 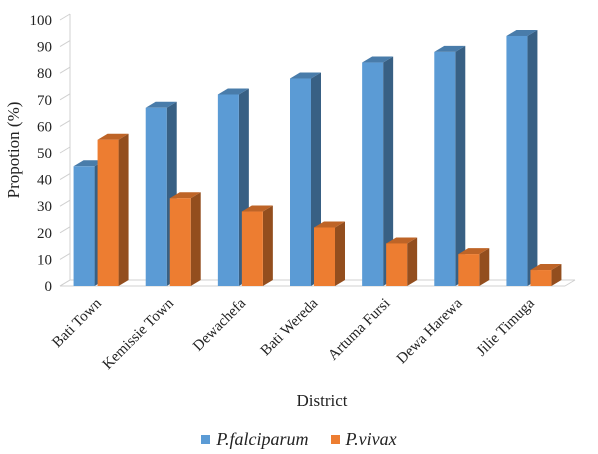 I want to click on x-tick-label: Dewa Harewa, so click(x=430, y=331).